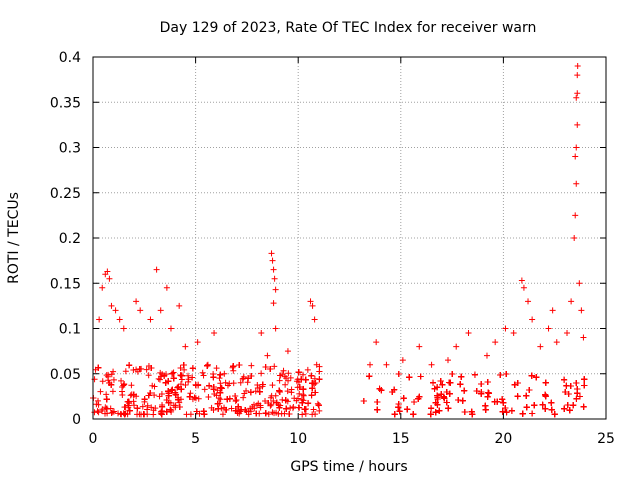 The image size is (640, 480). What do you see at coordinates (14, 238) in the screenshot?
I see `y-axis-label: ROTI / TECUs` at bounding box center [14, 238].